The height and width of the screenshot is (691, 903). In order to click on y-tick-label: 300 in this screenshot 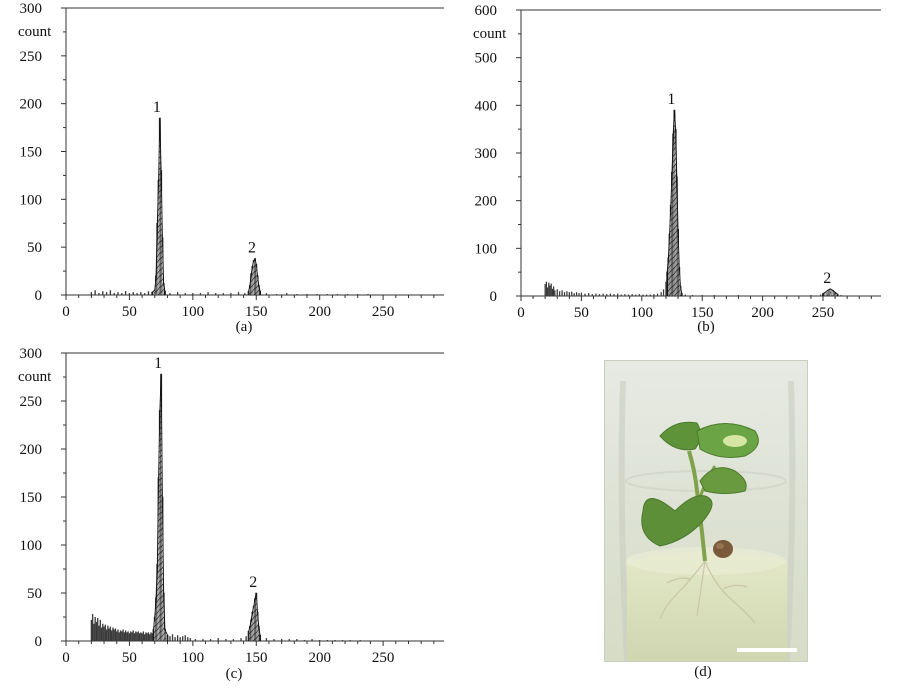, I will do `click(31, 9)`.